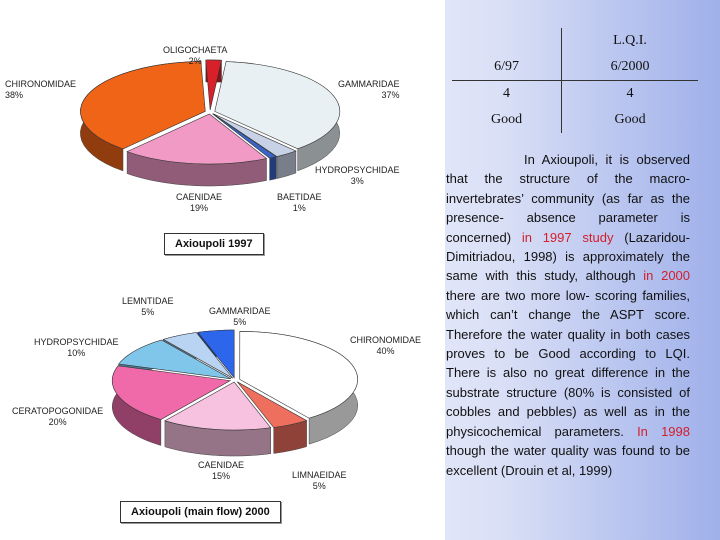  I want to click on pie2-label-caenidae: CAENIDAE 15%, so click(221, 470).